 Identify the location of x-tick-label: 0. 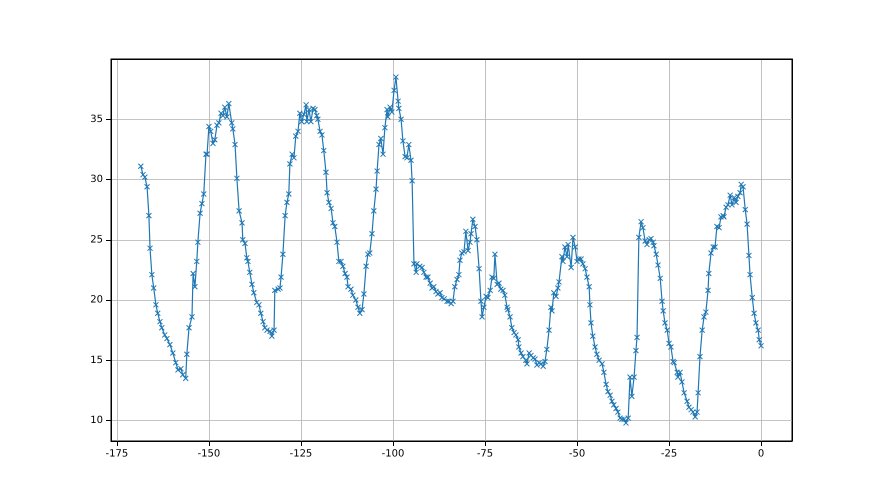
(761, 454).